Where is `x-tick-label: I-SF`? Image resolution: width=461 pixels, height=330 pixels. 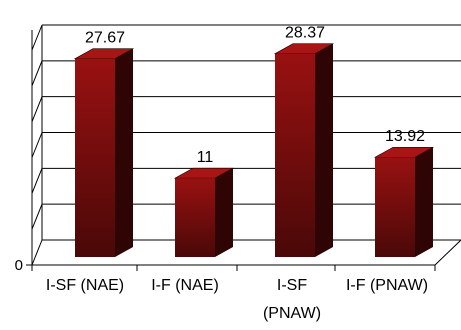 x-tick-label: I-SF is located at coordinates (292, 285).